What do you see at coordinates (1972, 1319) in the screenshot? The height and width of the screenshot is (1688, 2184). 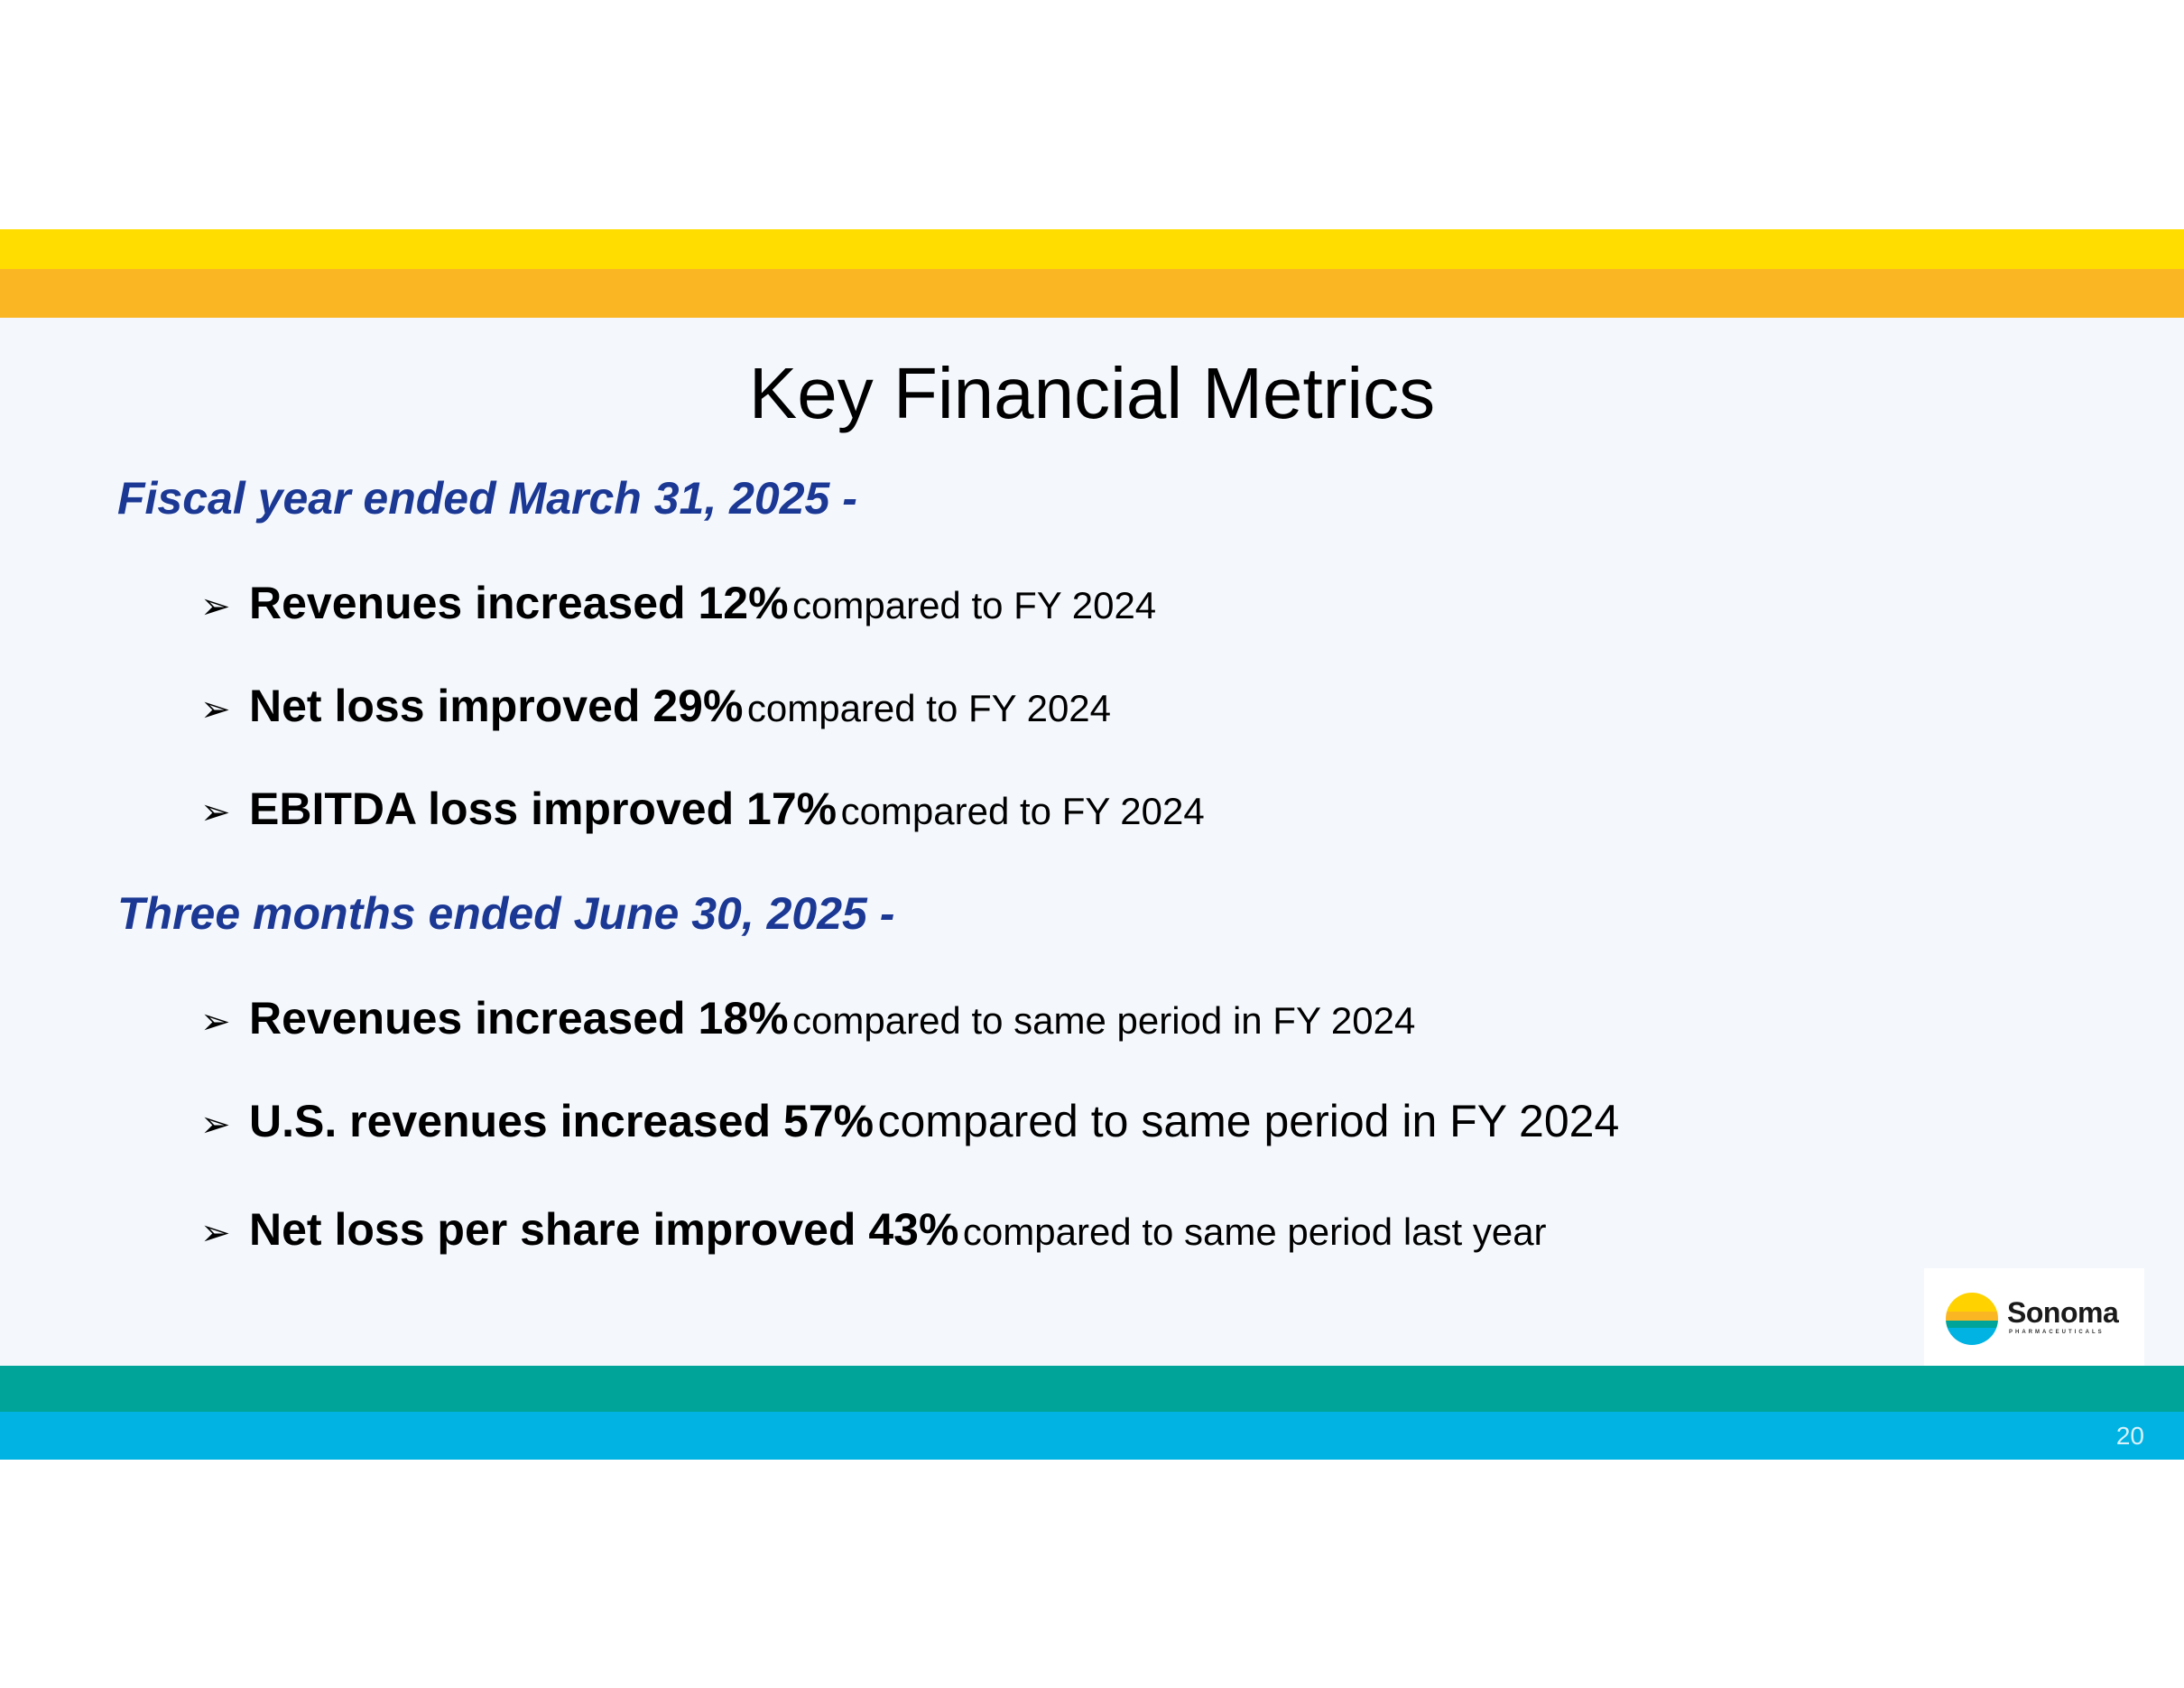 I see `sonoma-sun-icon` at bounding box center [1972, 1319].